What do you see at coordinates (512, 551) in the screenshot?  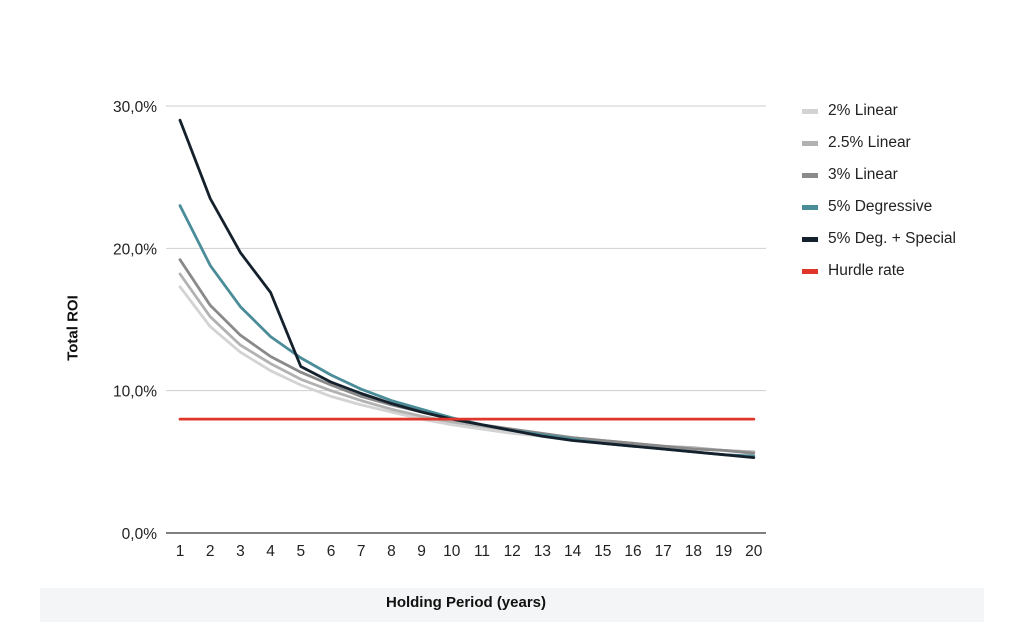 I see `x-tick-label: 12` at bounding box center [512, 551].